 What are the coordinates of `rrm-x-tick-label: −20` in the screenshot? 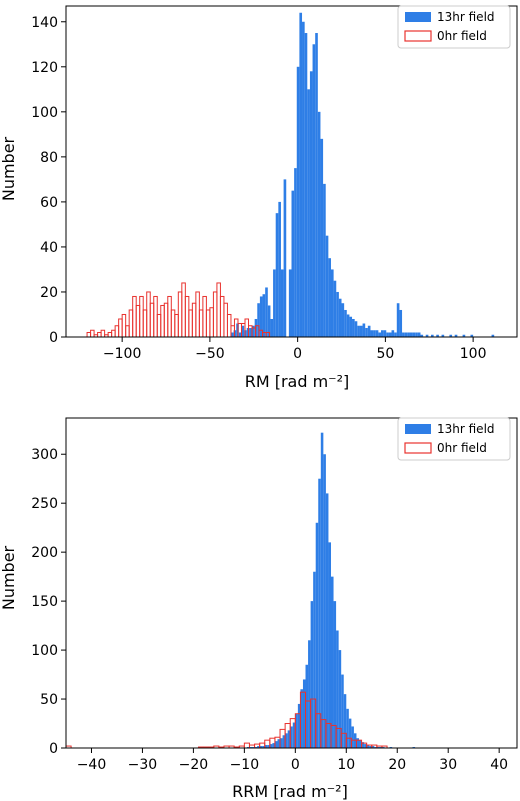 It's located at (194, 765).